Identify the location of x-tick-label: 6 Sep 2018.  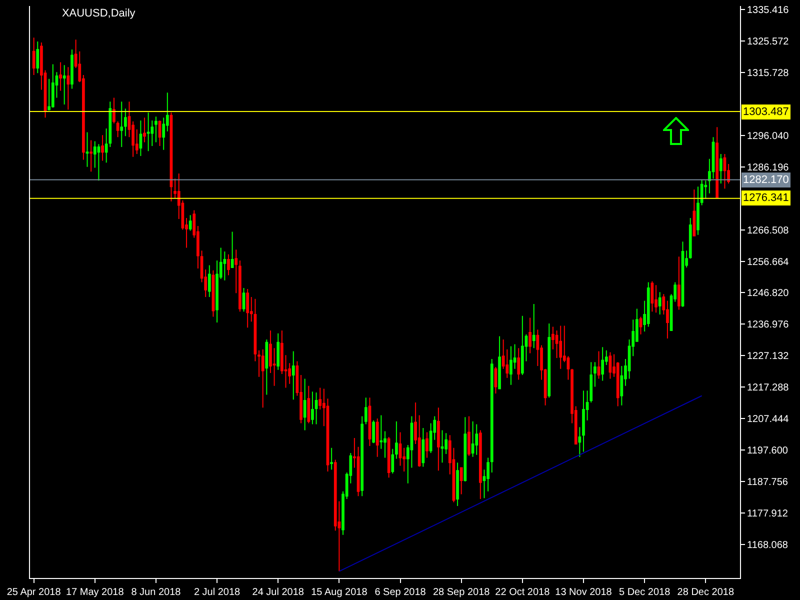
(400, 592).